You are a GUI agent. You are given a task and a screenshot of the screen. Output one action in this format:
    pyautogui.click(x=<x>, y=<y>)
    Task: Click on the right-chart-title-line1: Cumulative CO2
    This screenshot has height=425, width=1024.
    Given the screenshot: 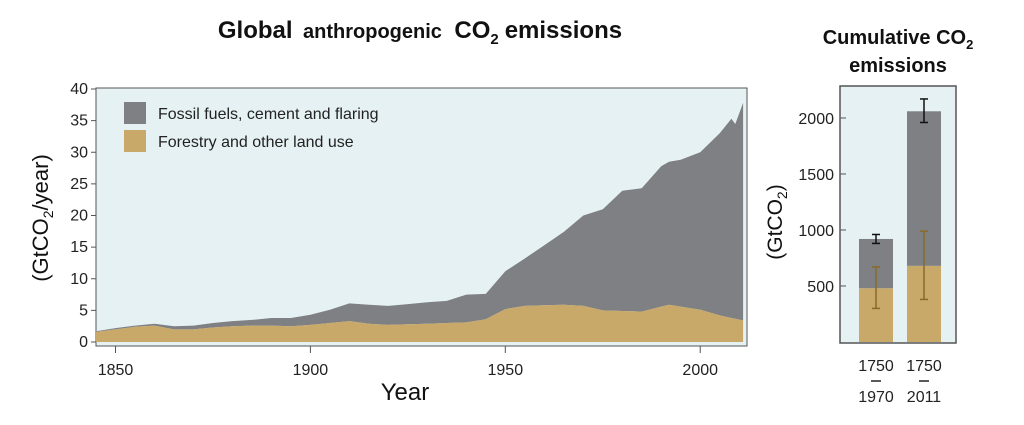 What is the action you would take?
    pyautogui.click(x=898, y=39)
    